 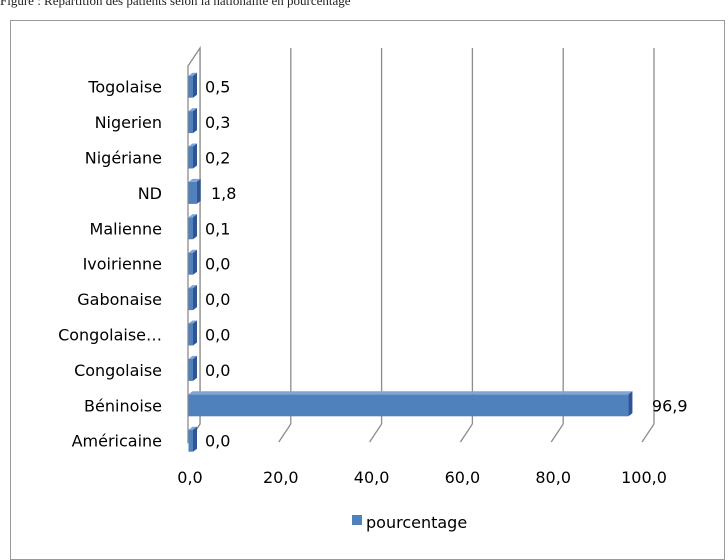 What do you see at coordinates (372, 477) in the screenshot?
I see `x-tick-label: 40,0` at bounding box center [372, 477].